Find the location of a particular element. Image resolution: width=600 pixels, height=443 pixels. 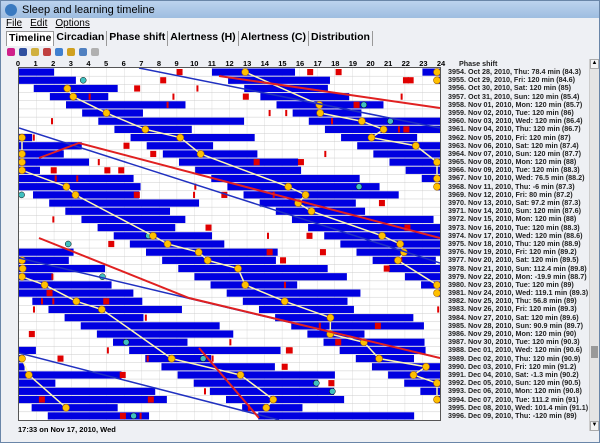

list-item: 3991. Dec 04, 2010, Sat: -1.3 min (90.2) is located at coordinates (513, 374).